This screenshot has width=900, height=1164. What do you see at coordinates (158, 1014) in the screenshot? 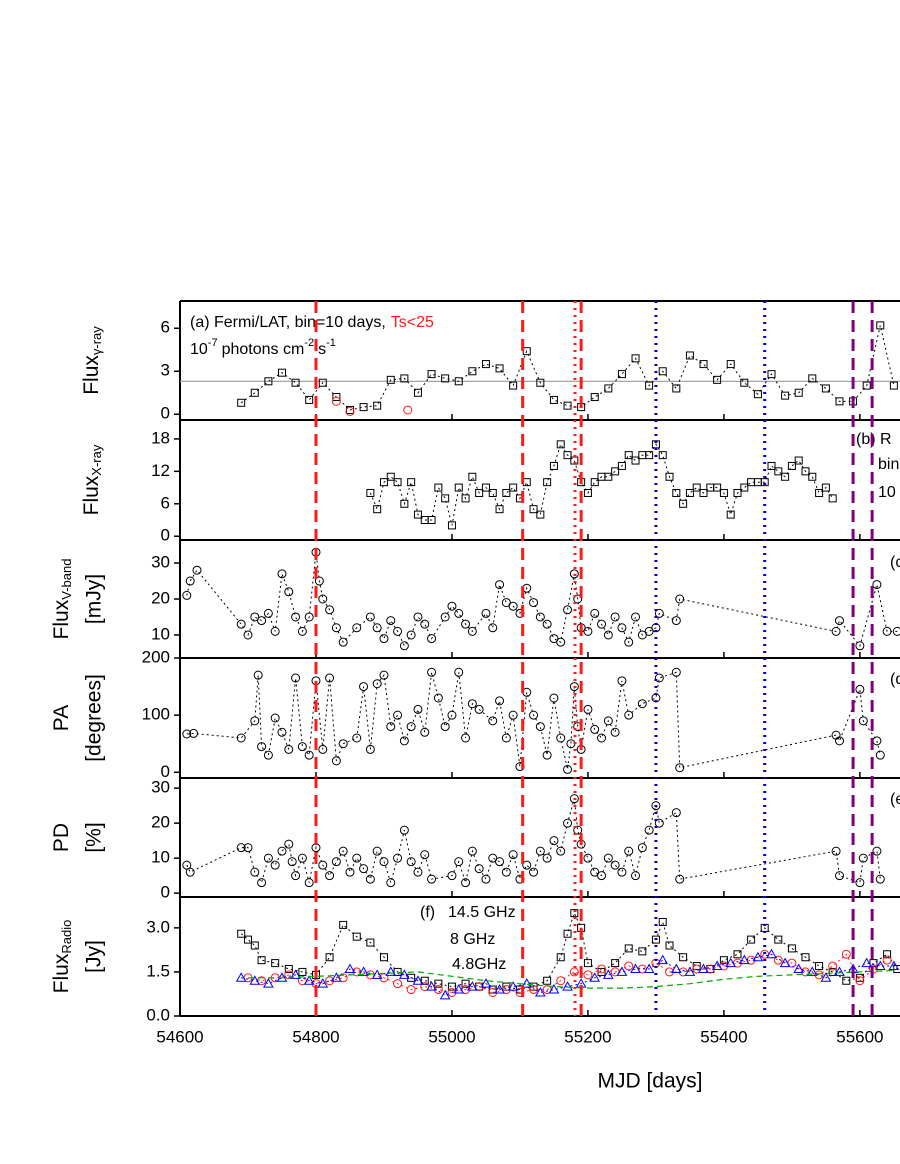
I see `y-tick-label: 0.0` at bounding box center [158, 1014].